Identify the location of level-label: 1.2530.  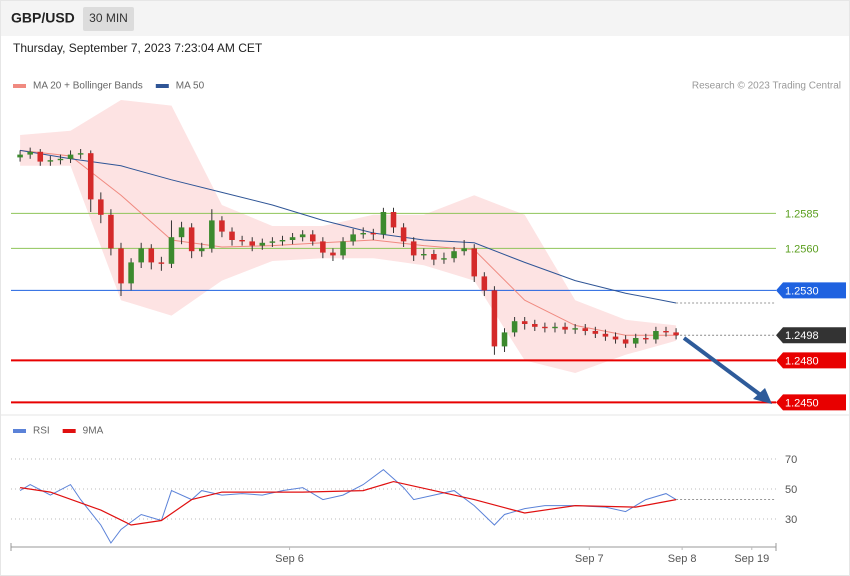
(802, 291).